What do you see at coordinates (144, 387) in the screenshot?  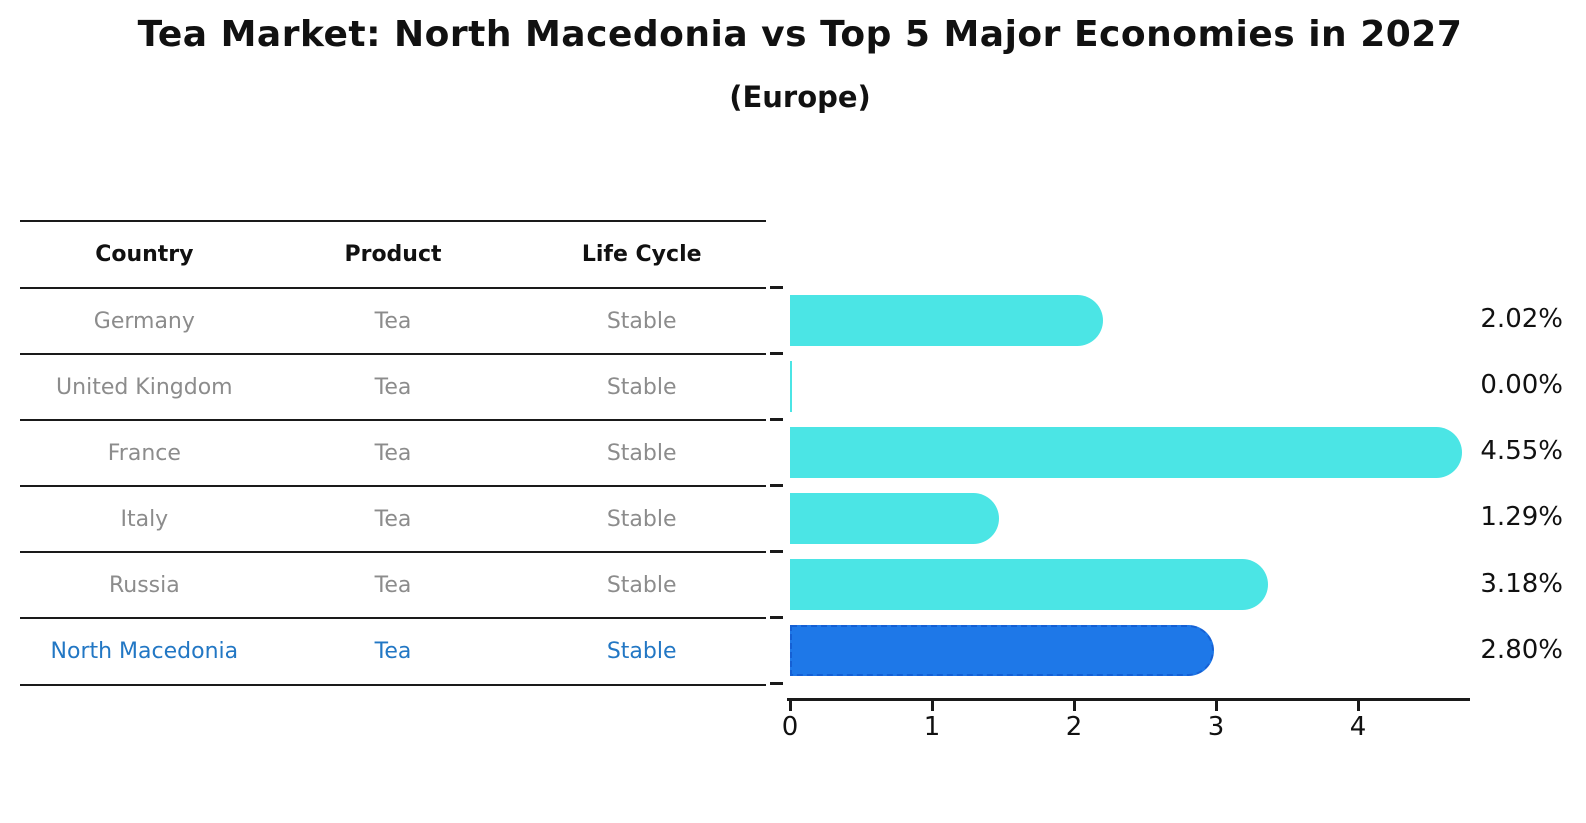 I see `cell-country: United Kingdom` at bounding box center [144, 387].